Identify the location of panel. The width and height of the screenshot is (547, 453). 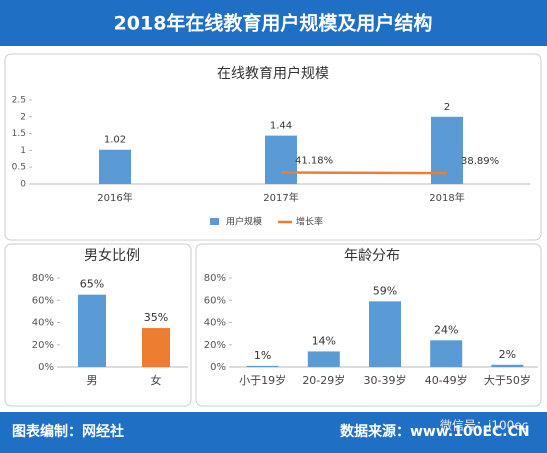
(98, 325).